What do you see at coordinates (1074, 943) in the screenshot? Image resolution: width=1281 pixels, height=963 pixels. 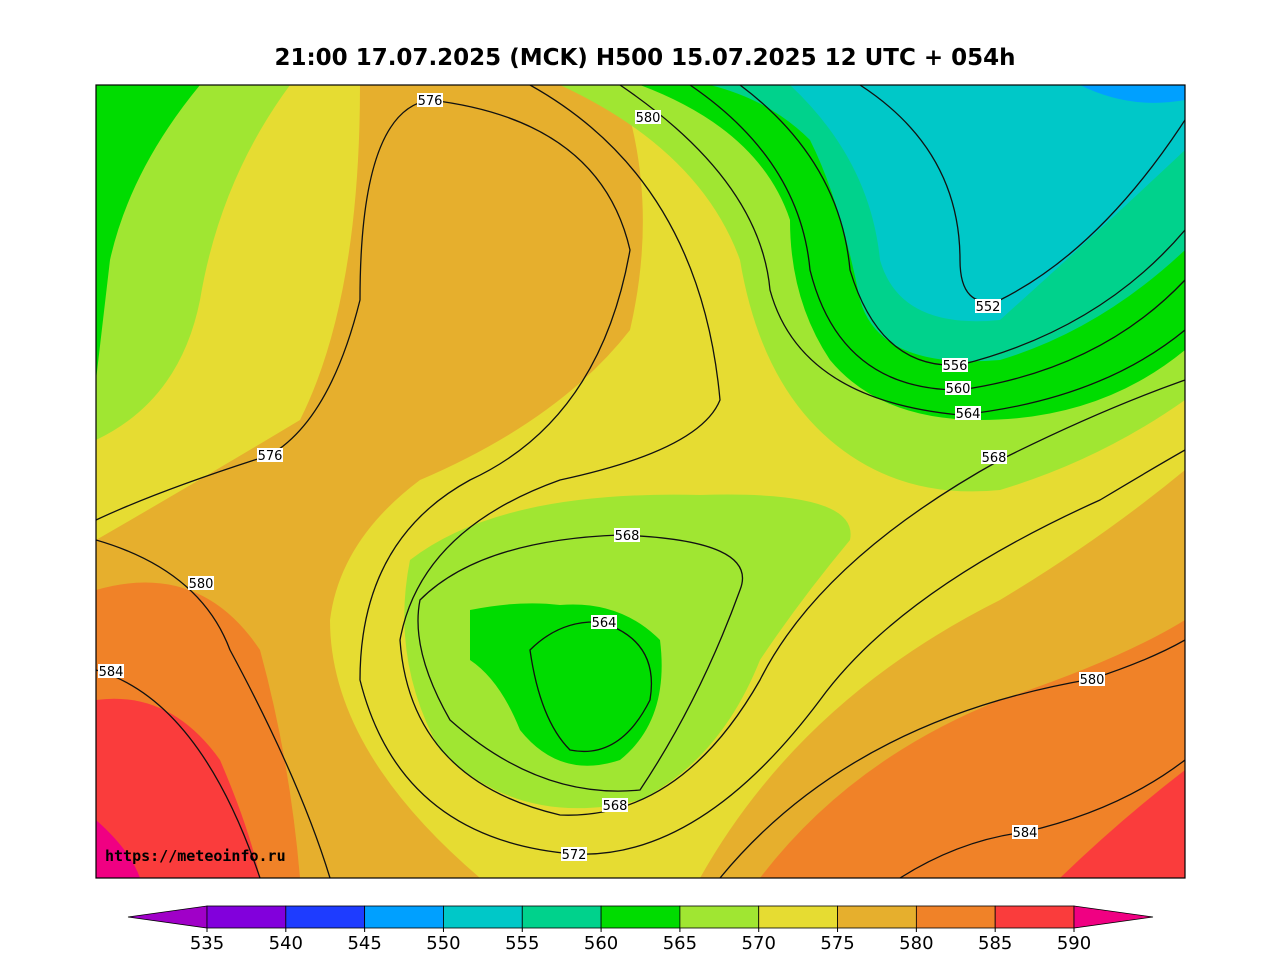 I see `colorbar-label: 590` at bounding box center [1074, 943].